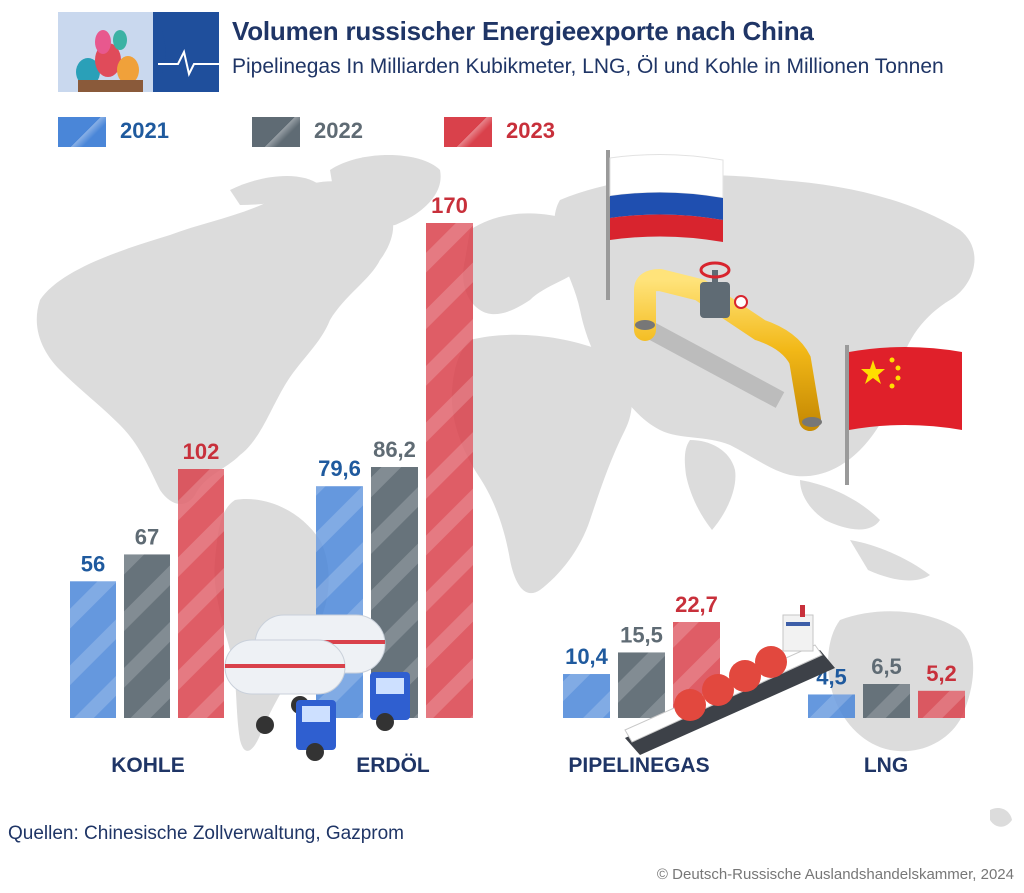 The image size is (1024, 893). Describe the element at coordinates (285, 700) in the screenshot. I see `tank-truck-icon` at that location.